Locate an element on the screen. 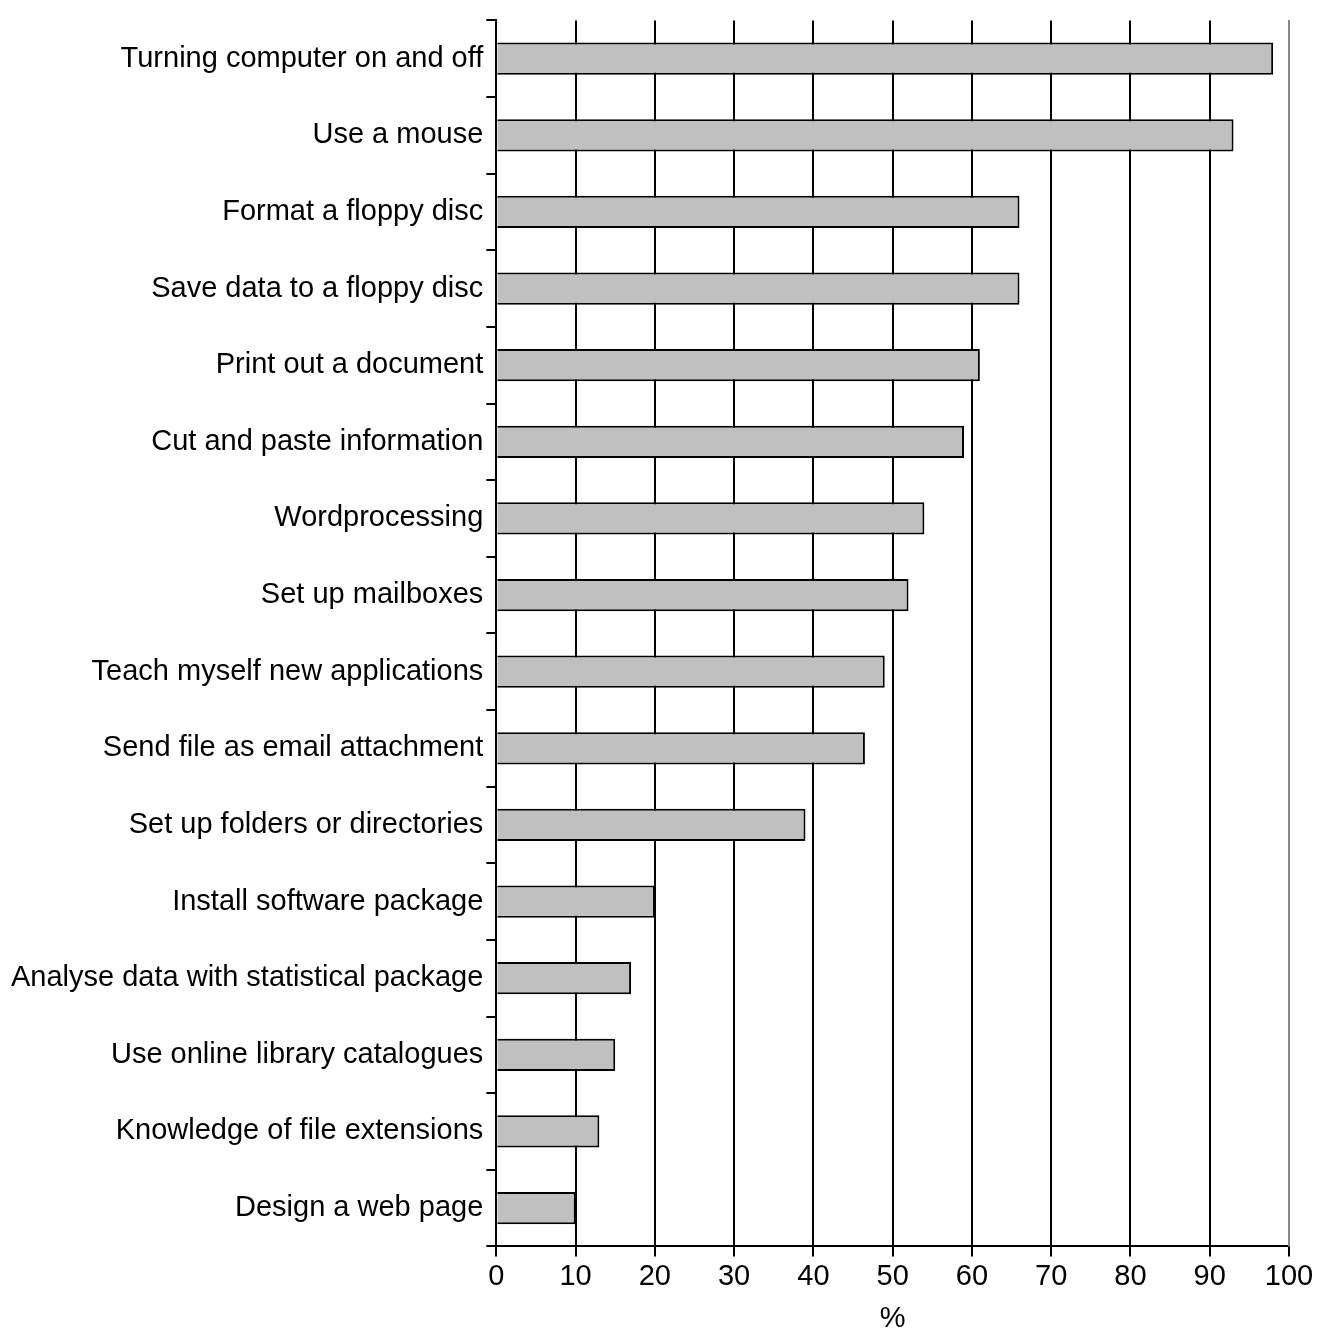  x-tick-label: 60 is located at coordinates (972, 1274).